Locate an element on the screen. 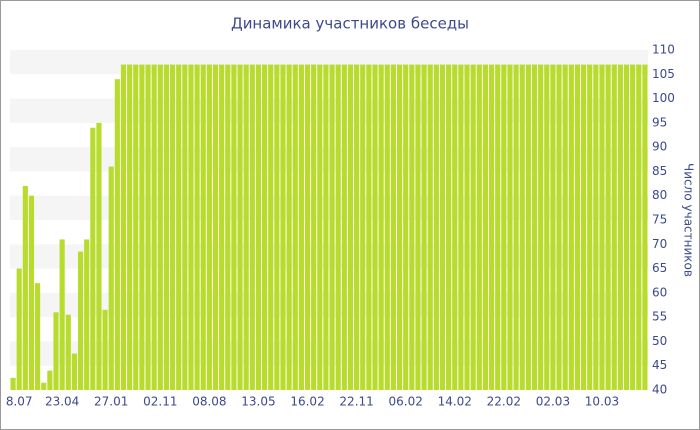 The height and width of the screenshot is (430, 700). x-tick-label: 02.03 is located at coordinates (553, 402).